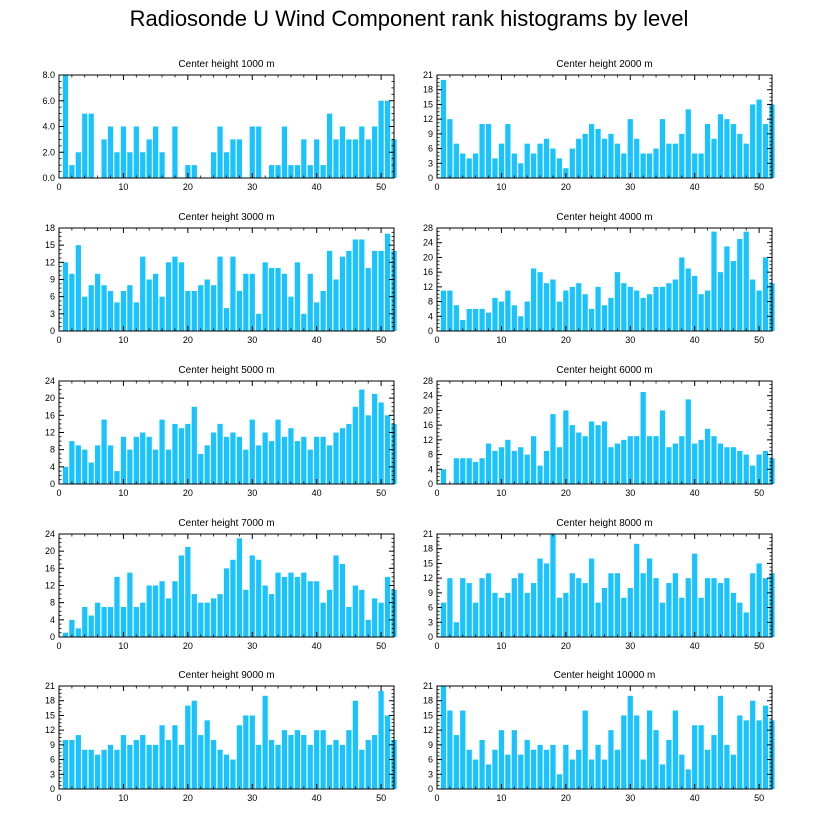 The width and height of the screenshot is (818, 824). Describe the element at coordinates (501, 646) in the screenshot. I see `x-tick-label: 10` at that location.